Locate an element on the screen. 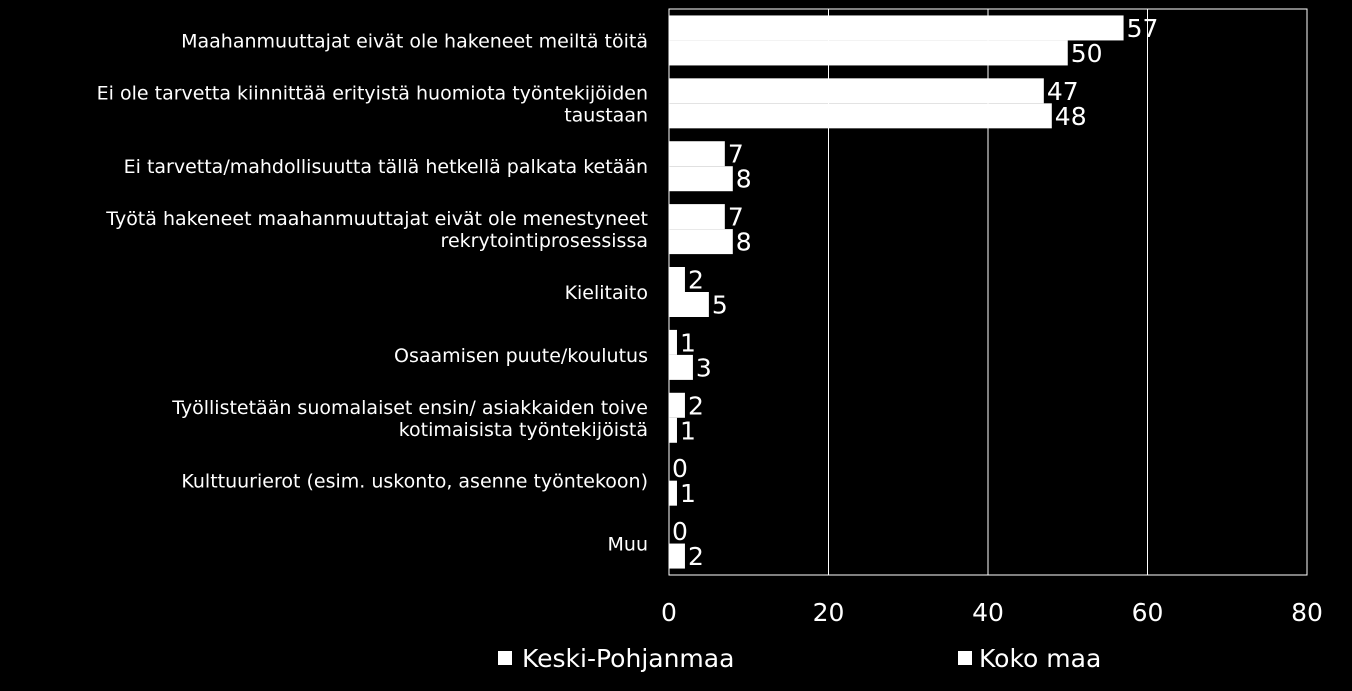  data-label: 48 is located at coordinates (1071, 116).